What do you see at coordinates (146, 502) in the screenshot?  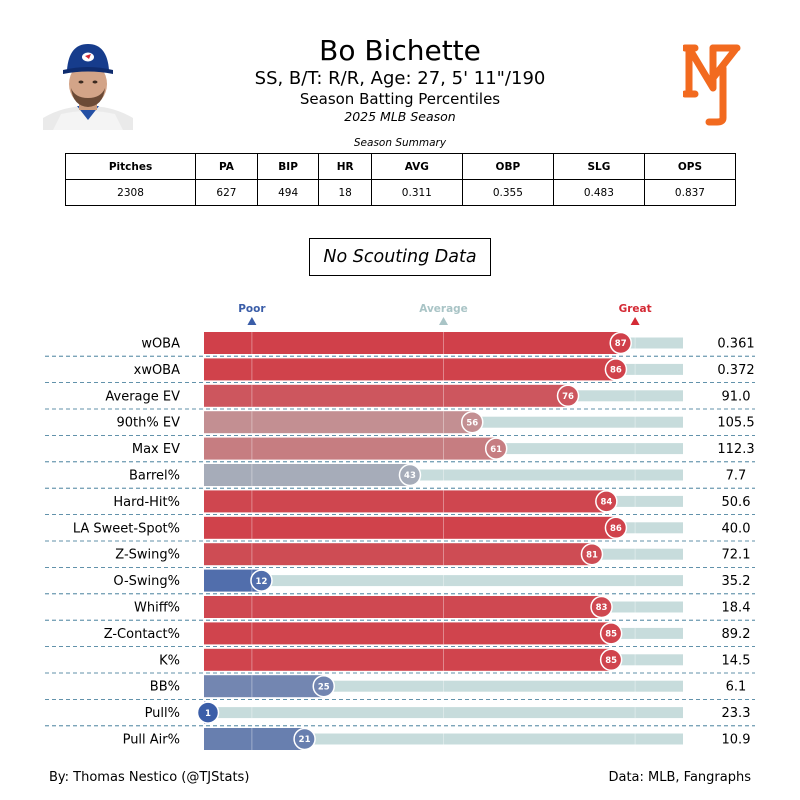 I see `category-label: Hard-Hit%` at bounding box center [146, 502].